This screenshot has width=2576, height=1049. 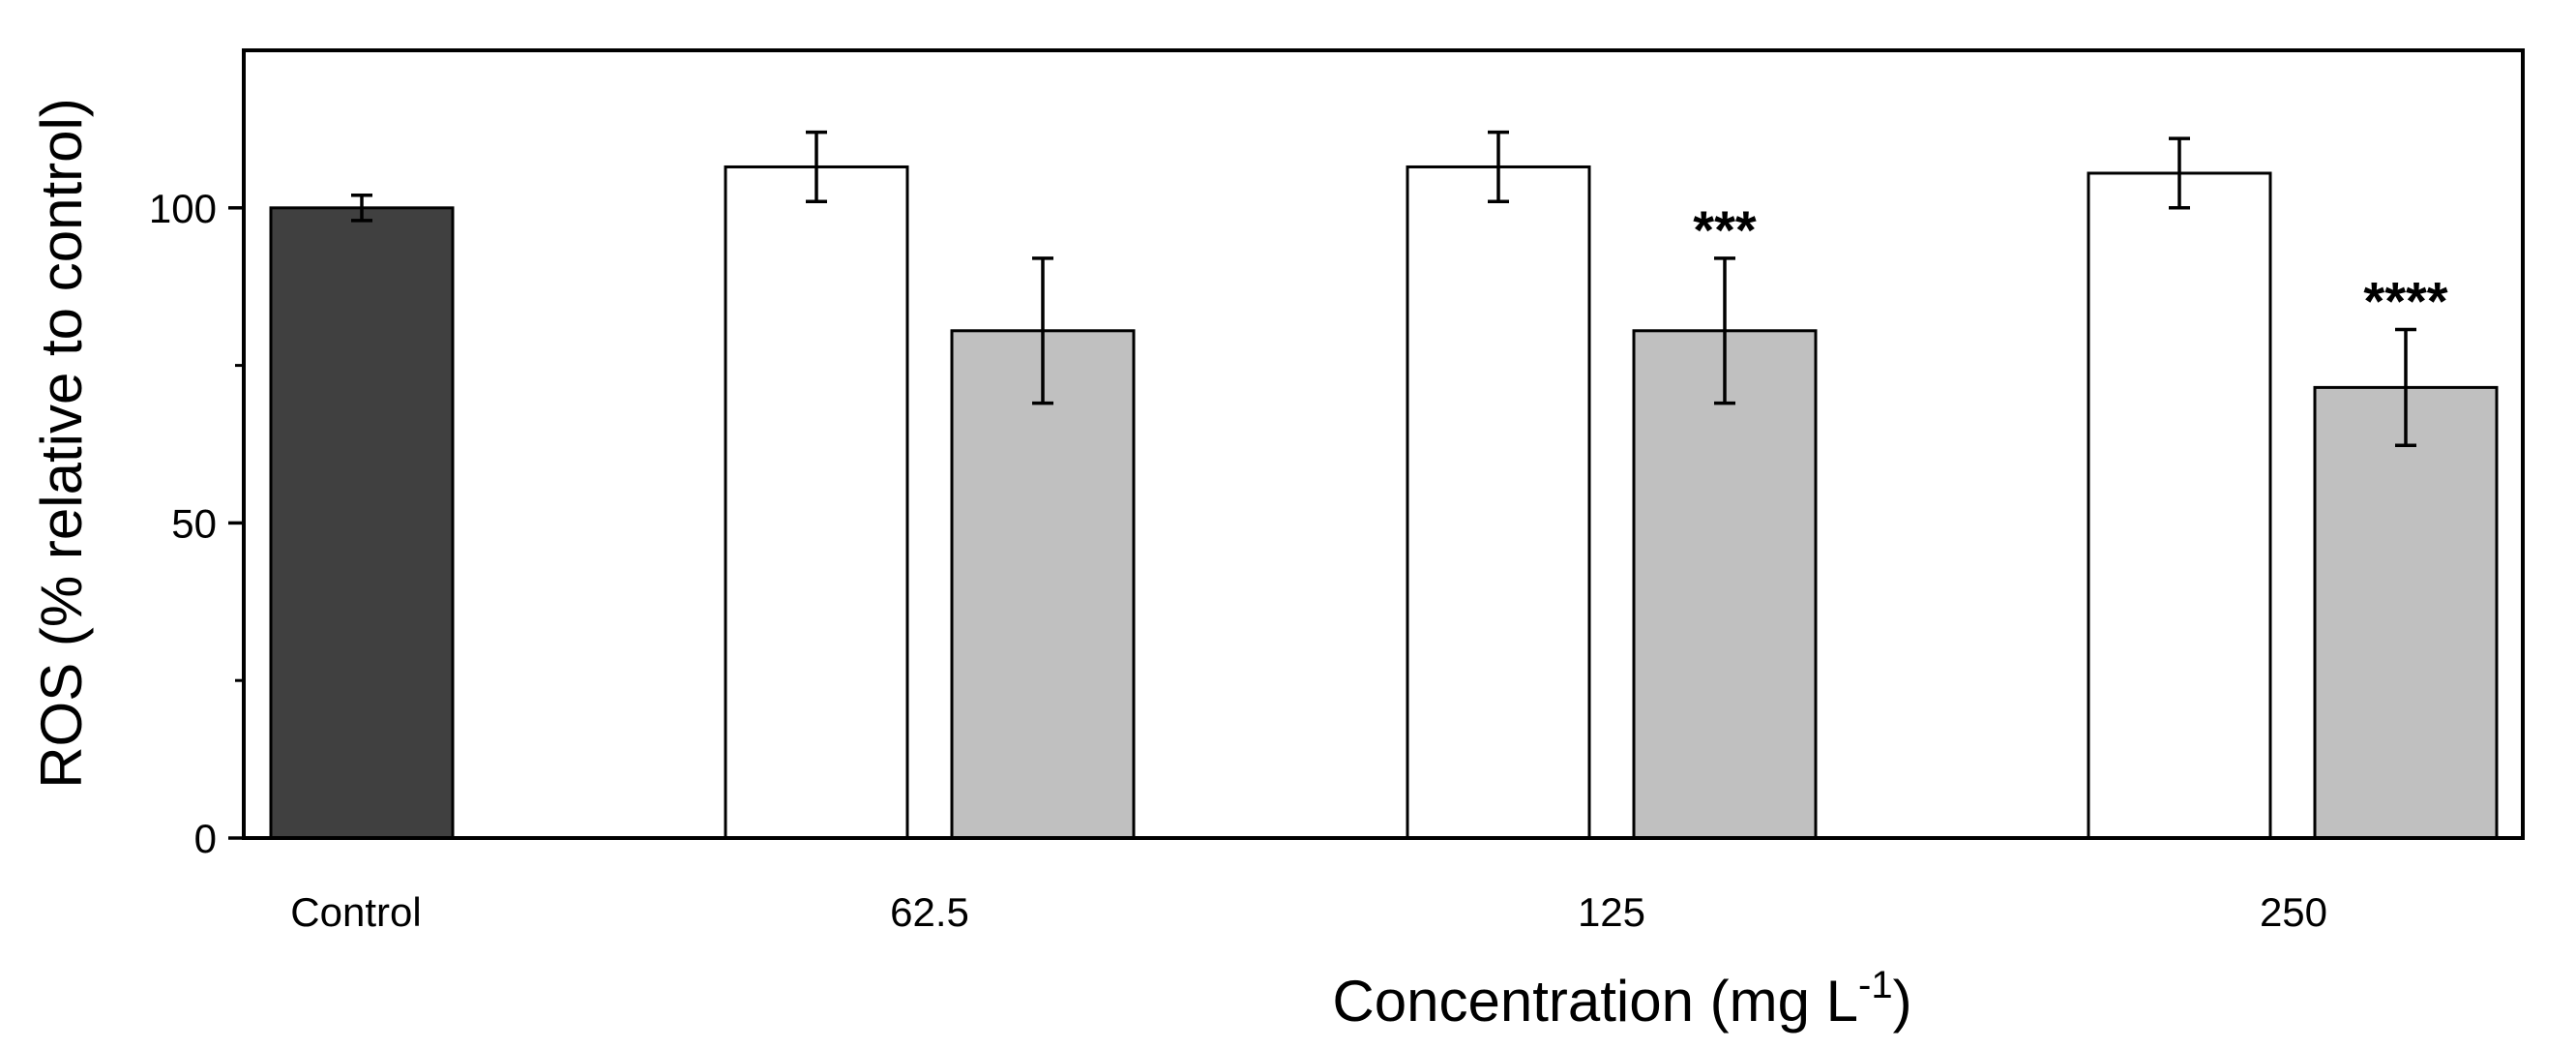 I want to click on y-tick-label: 50, so click(x=194, y=523).